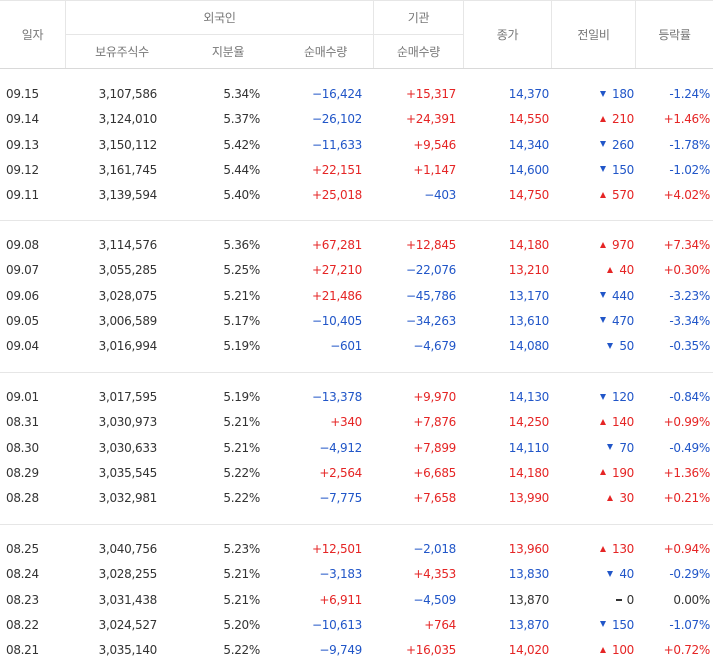 This screenshot has height=667, width=713. I want to click on cell-ownership-ratio: 5.44%, so click(241, 169).